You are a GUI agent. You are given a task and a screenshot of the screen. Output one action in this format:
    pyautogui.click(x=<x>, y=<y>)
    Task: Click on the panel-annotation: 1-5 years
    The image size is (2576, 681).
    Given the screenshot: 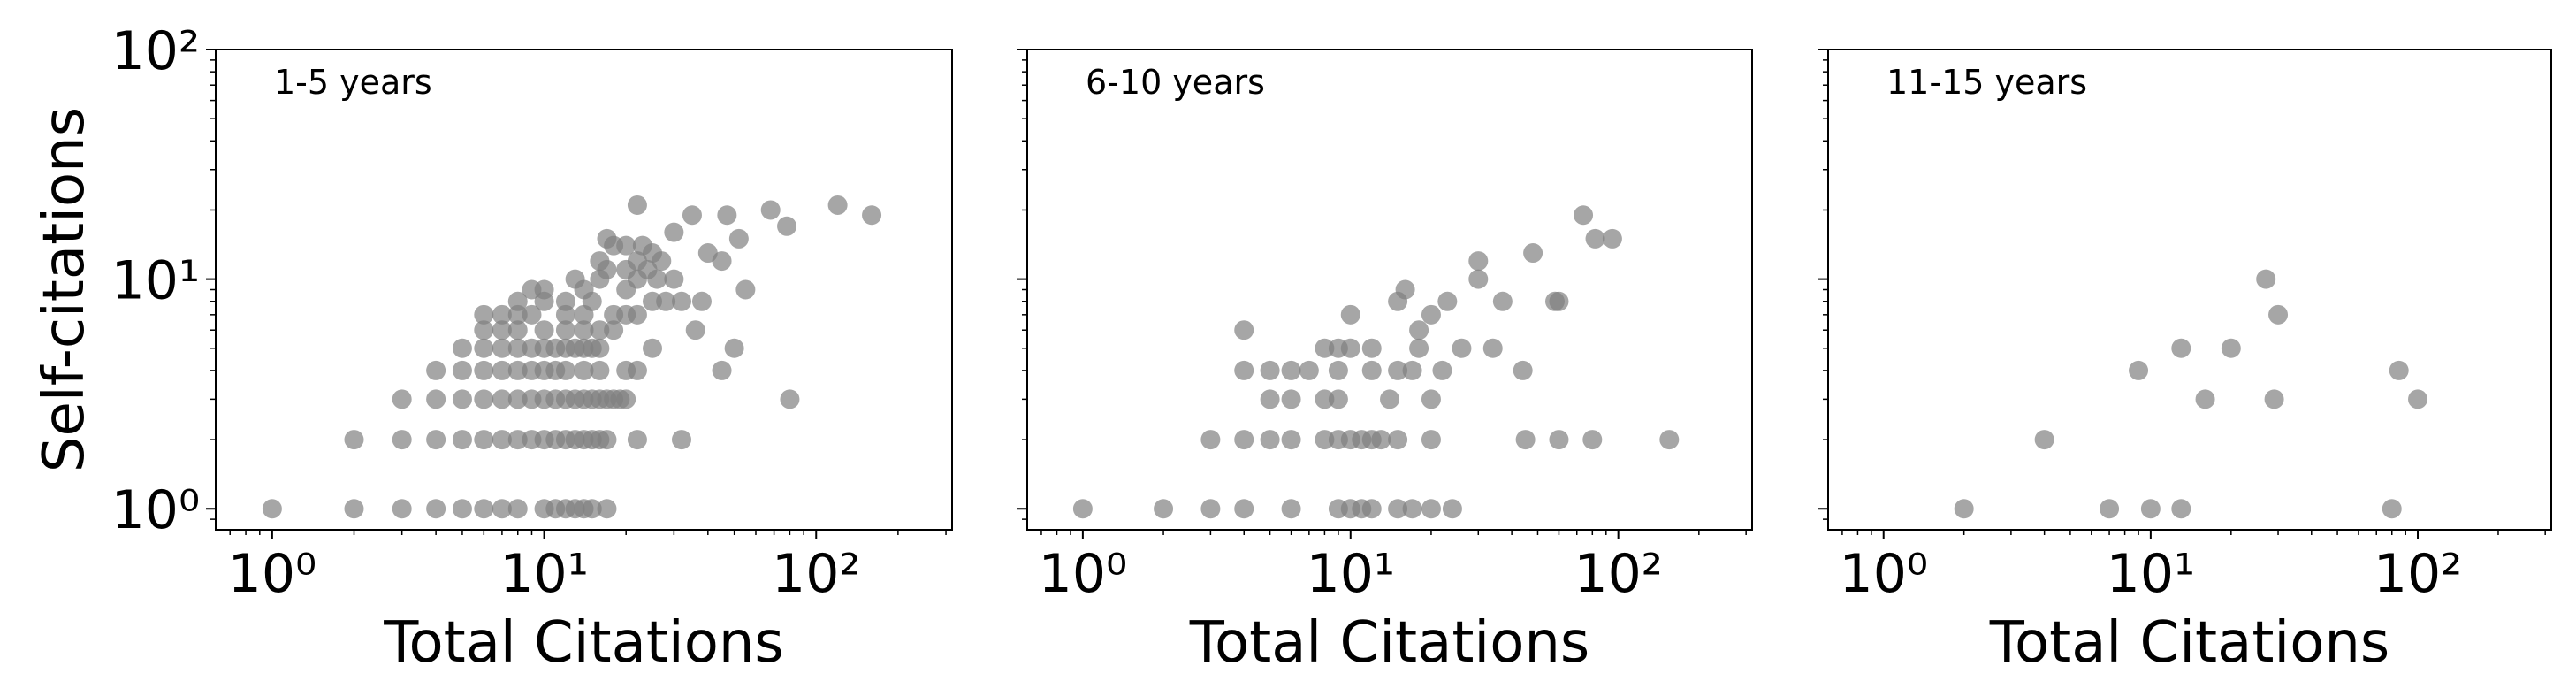 What is the action you would take?
    pyautogui.click(x=353, y=82)
    